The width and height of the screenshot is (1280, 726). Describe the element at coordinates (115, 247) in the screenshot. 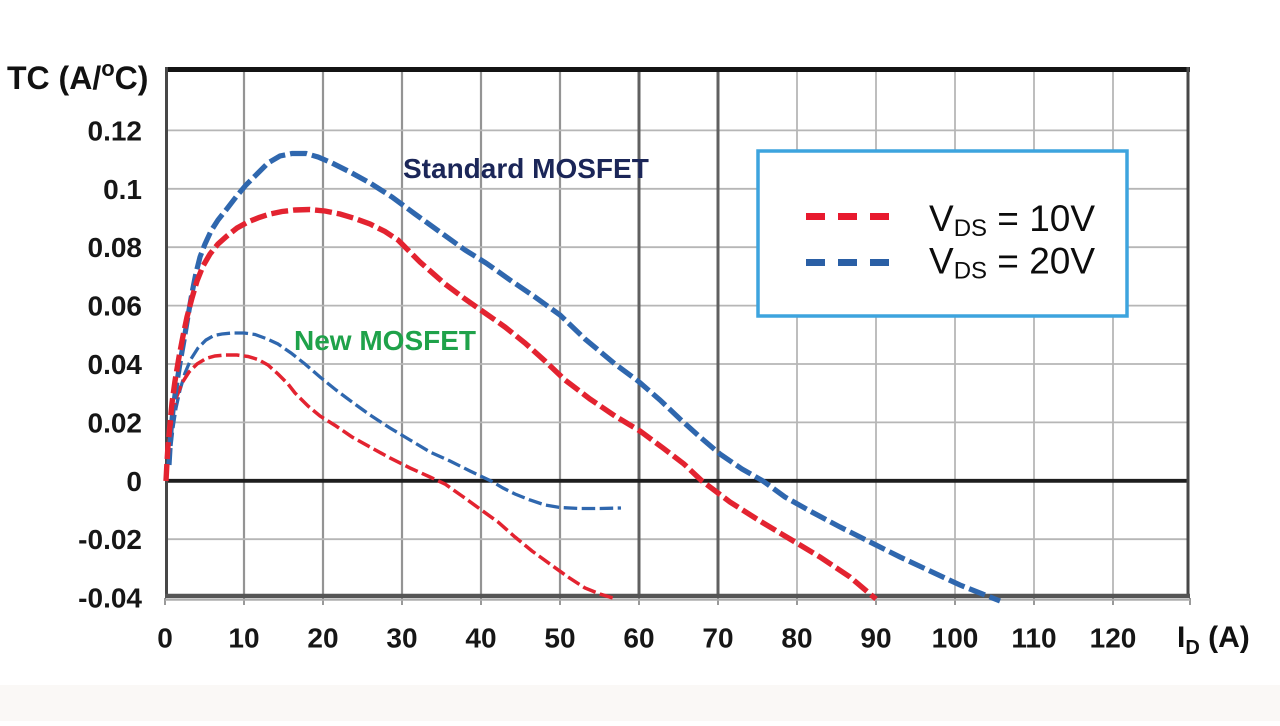

I see `svg-text: 0.08` at that location.